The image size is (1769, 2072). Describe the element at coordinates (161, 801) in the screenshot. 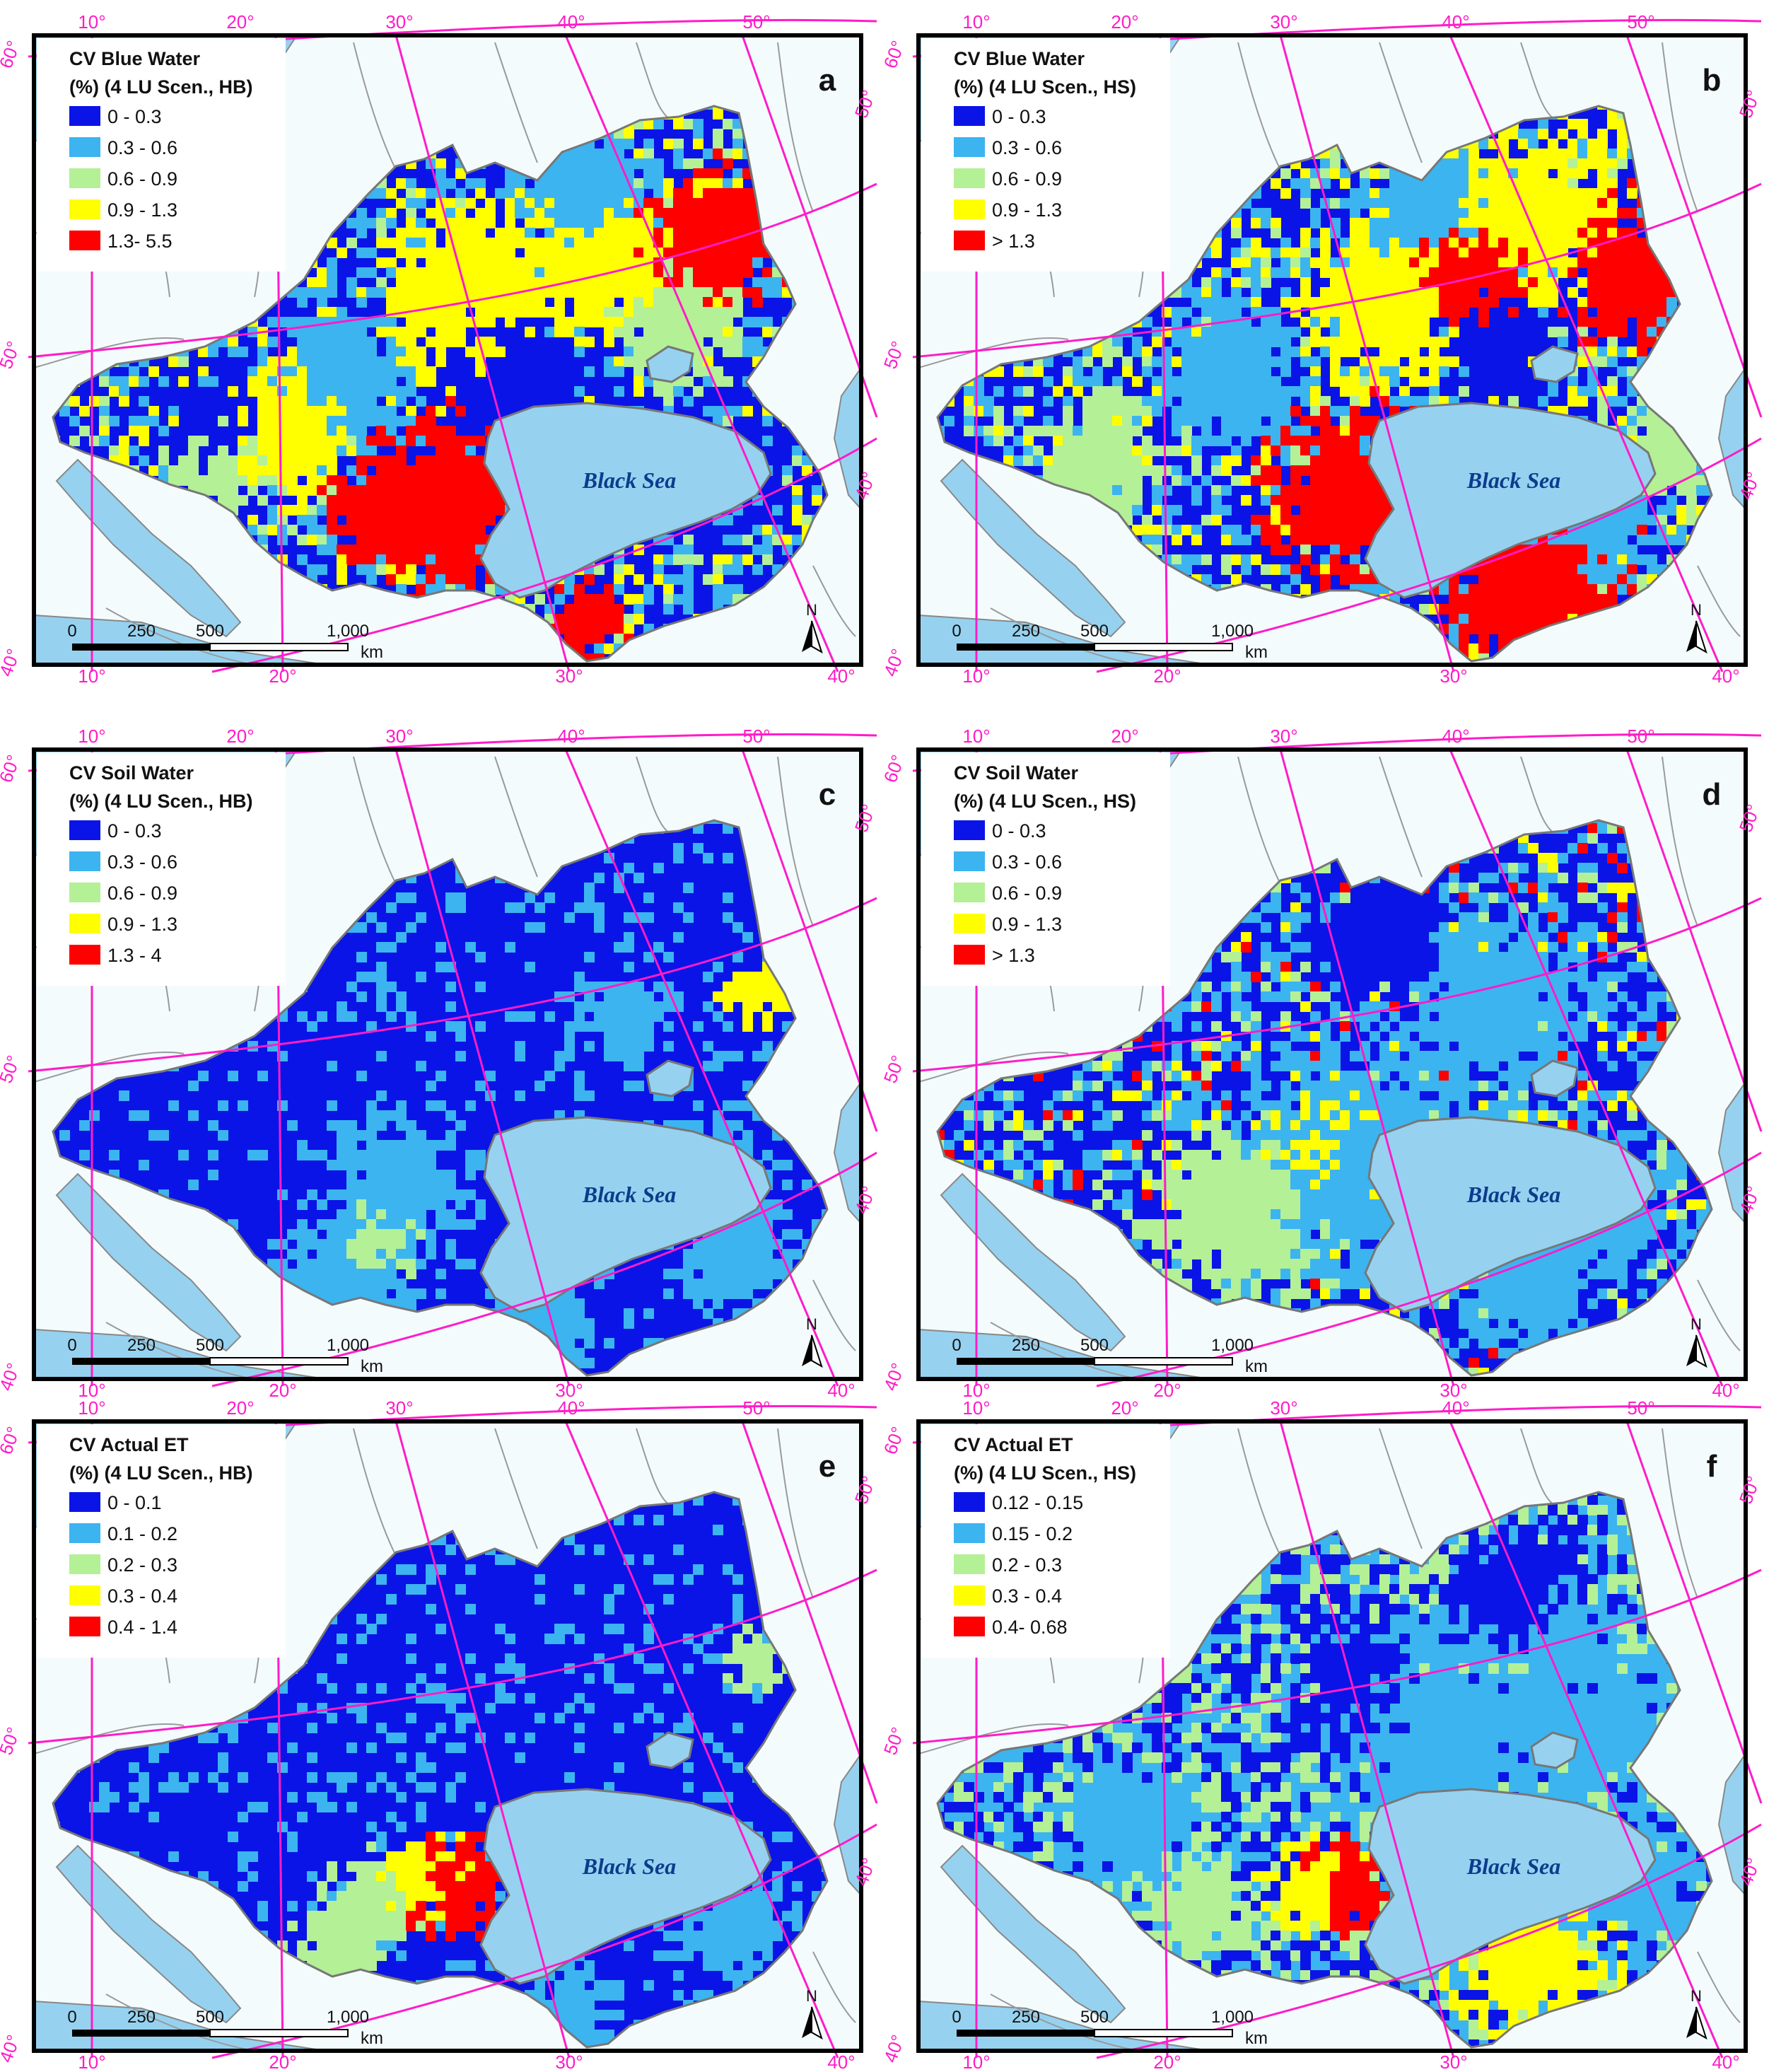

I see `legend-title: (%) (4 LU Scen., HB)` at that location.